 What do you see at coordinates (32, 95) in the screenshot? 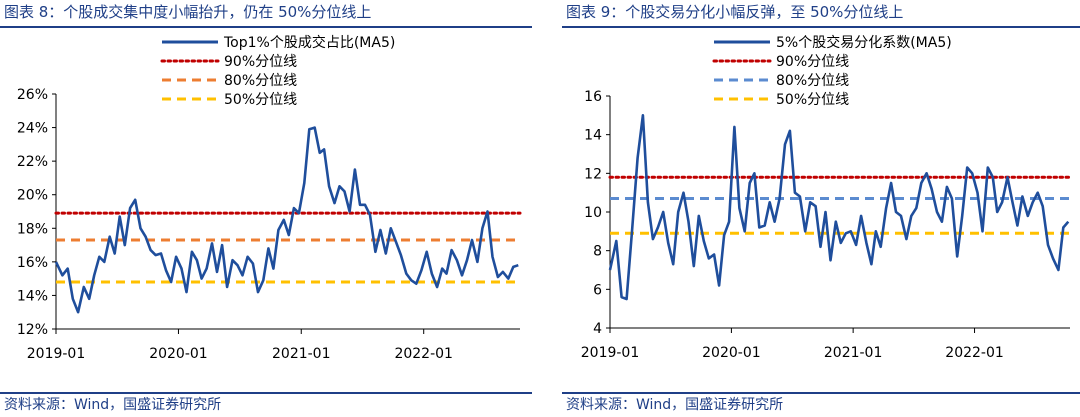
I see `y-tick-label: 26%` at bounding box center [32, 95].